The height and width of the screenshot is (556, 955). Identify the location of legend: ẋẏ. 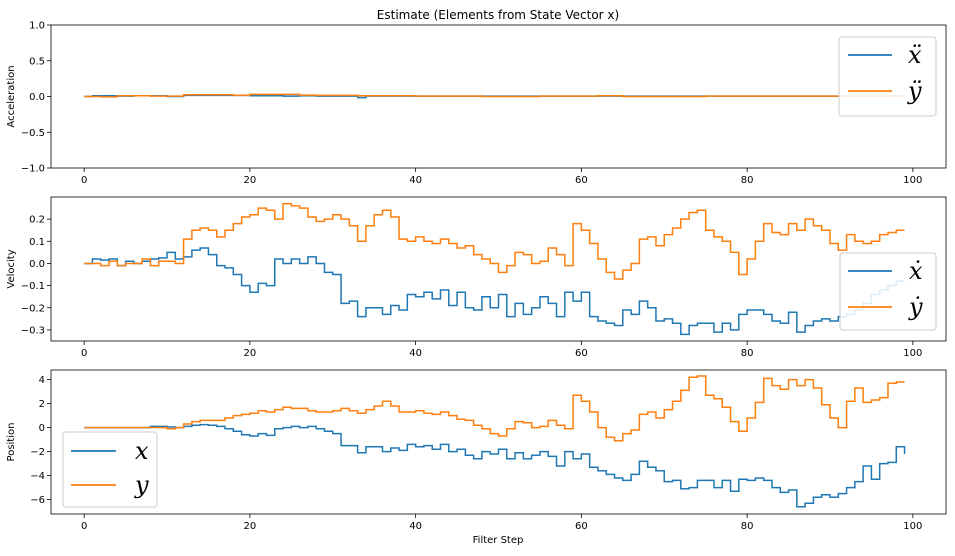
(888, 291).